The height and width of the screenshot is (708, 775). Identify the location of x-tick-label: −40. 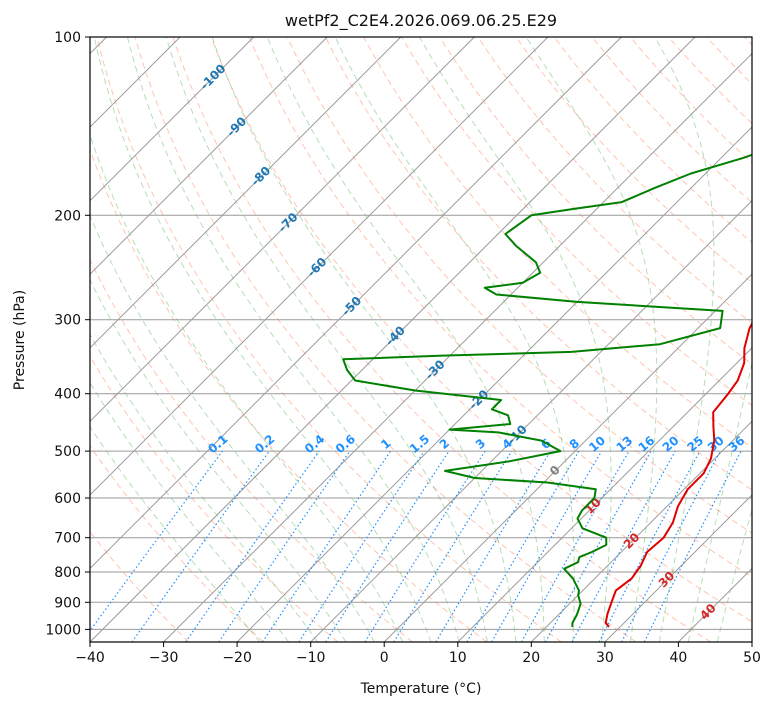
(90, 658).